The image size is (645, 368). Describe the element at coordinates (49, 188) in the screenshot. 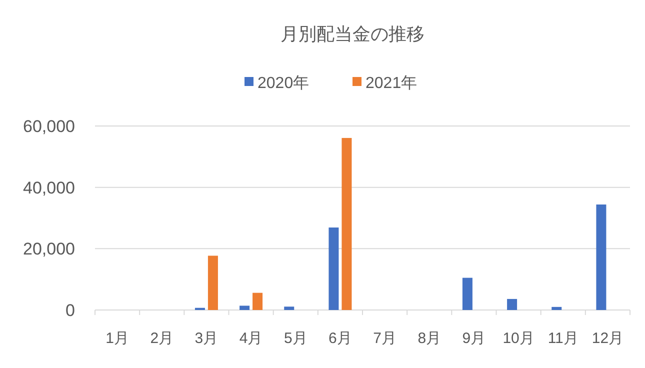

I see `y-tick-label: 40,000` at that location.